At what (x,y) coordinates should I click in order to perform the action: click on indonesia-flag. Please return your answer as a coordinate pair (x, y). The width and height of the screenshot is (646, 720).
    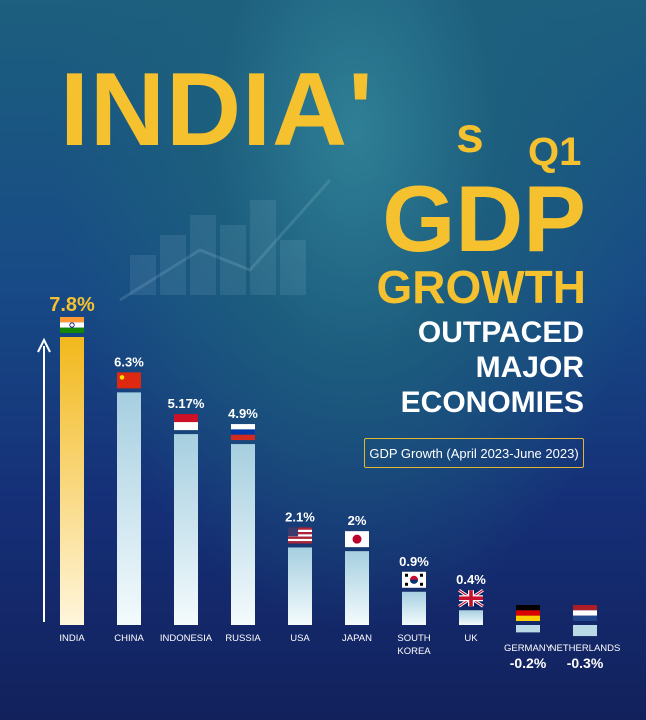
    Looking at the image, I should click on (186, 422).